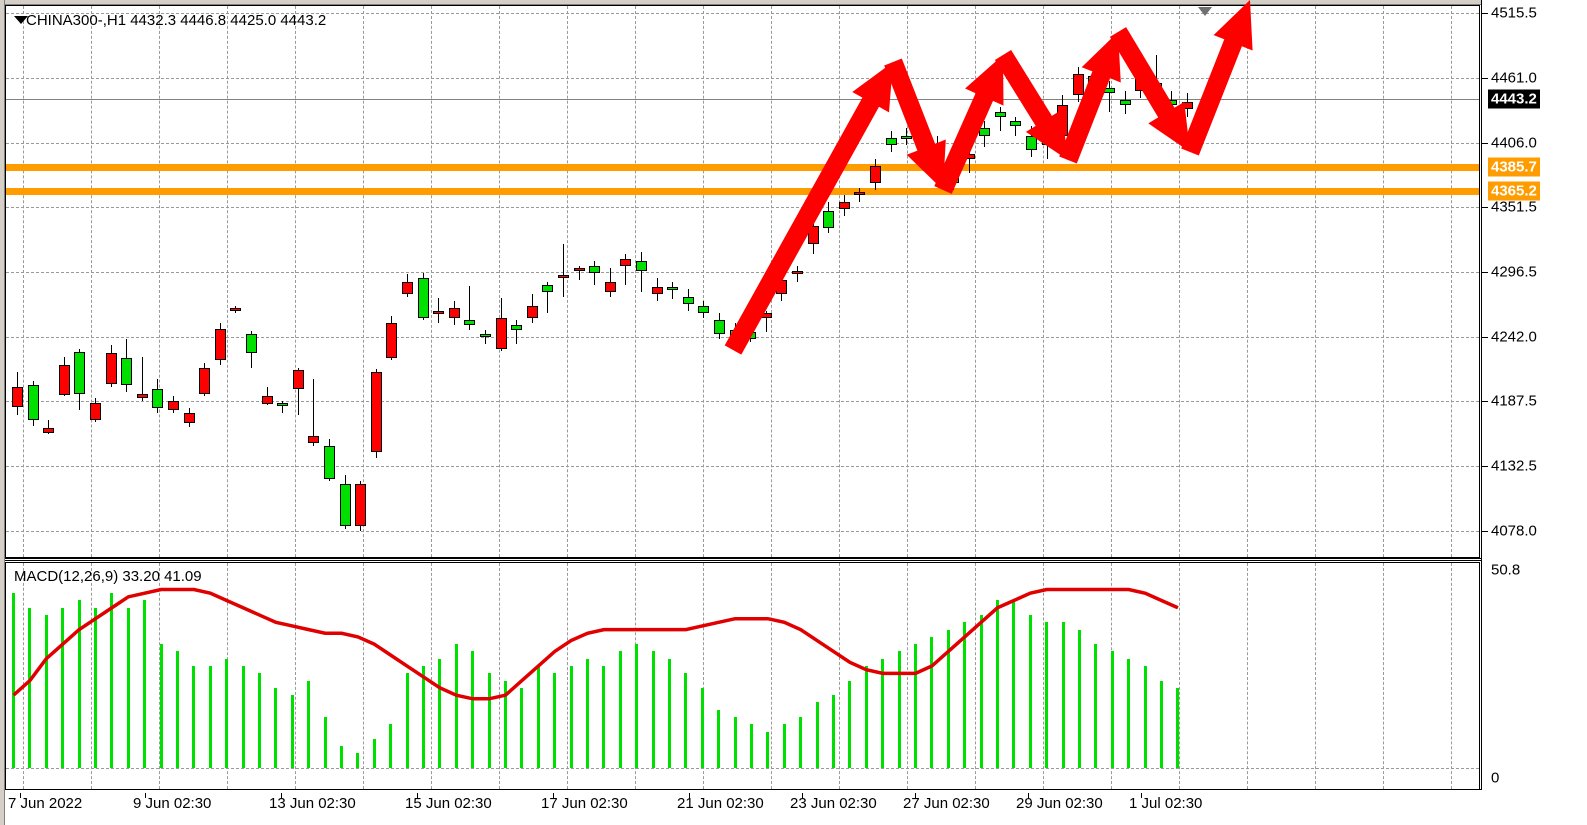 The height and width of the screenshot is (825, 1587). What do you see at coordinates (833, 803) in the screenshot?
I see `time-label: 23 Jun 02:30` at bounding box center [833, 803].